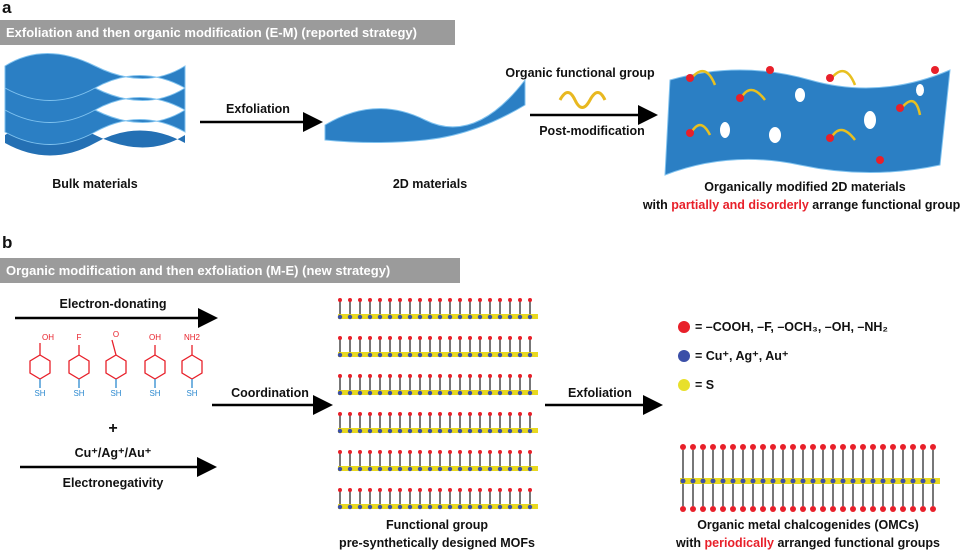  What do you see at coordinates (113, 304) in the screenshot?
I see `electron-donating-label: Electron-donating` at bounding box center [113, 304].